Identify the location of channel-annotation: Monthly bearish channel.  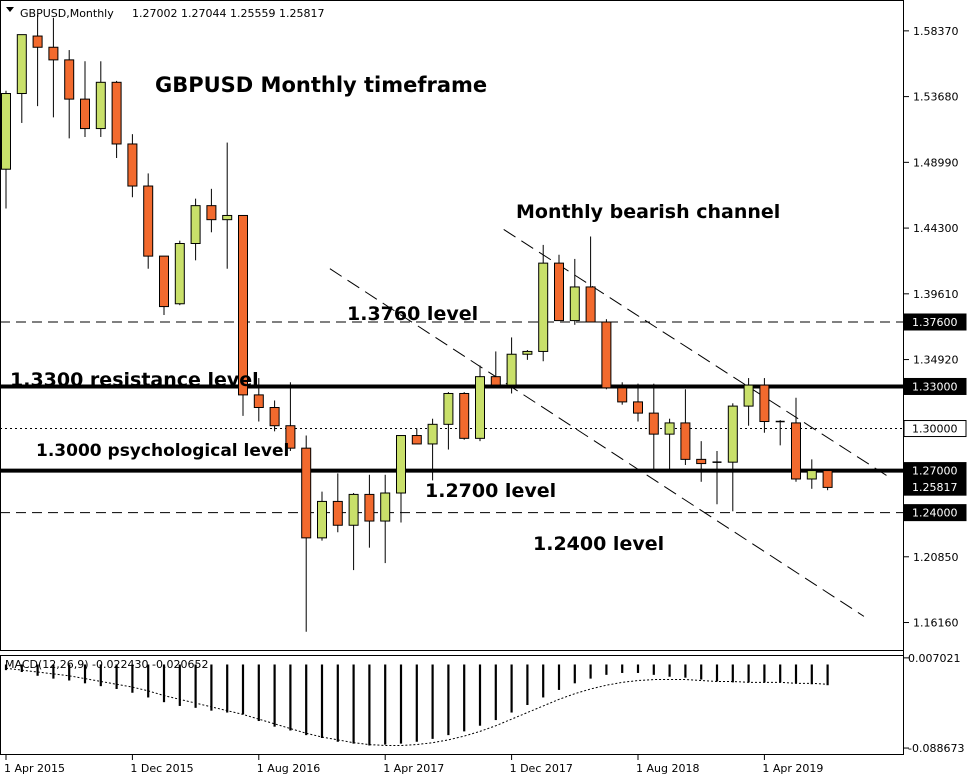
(648, 212).